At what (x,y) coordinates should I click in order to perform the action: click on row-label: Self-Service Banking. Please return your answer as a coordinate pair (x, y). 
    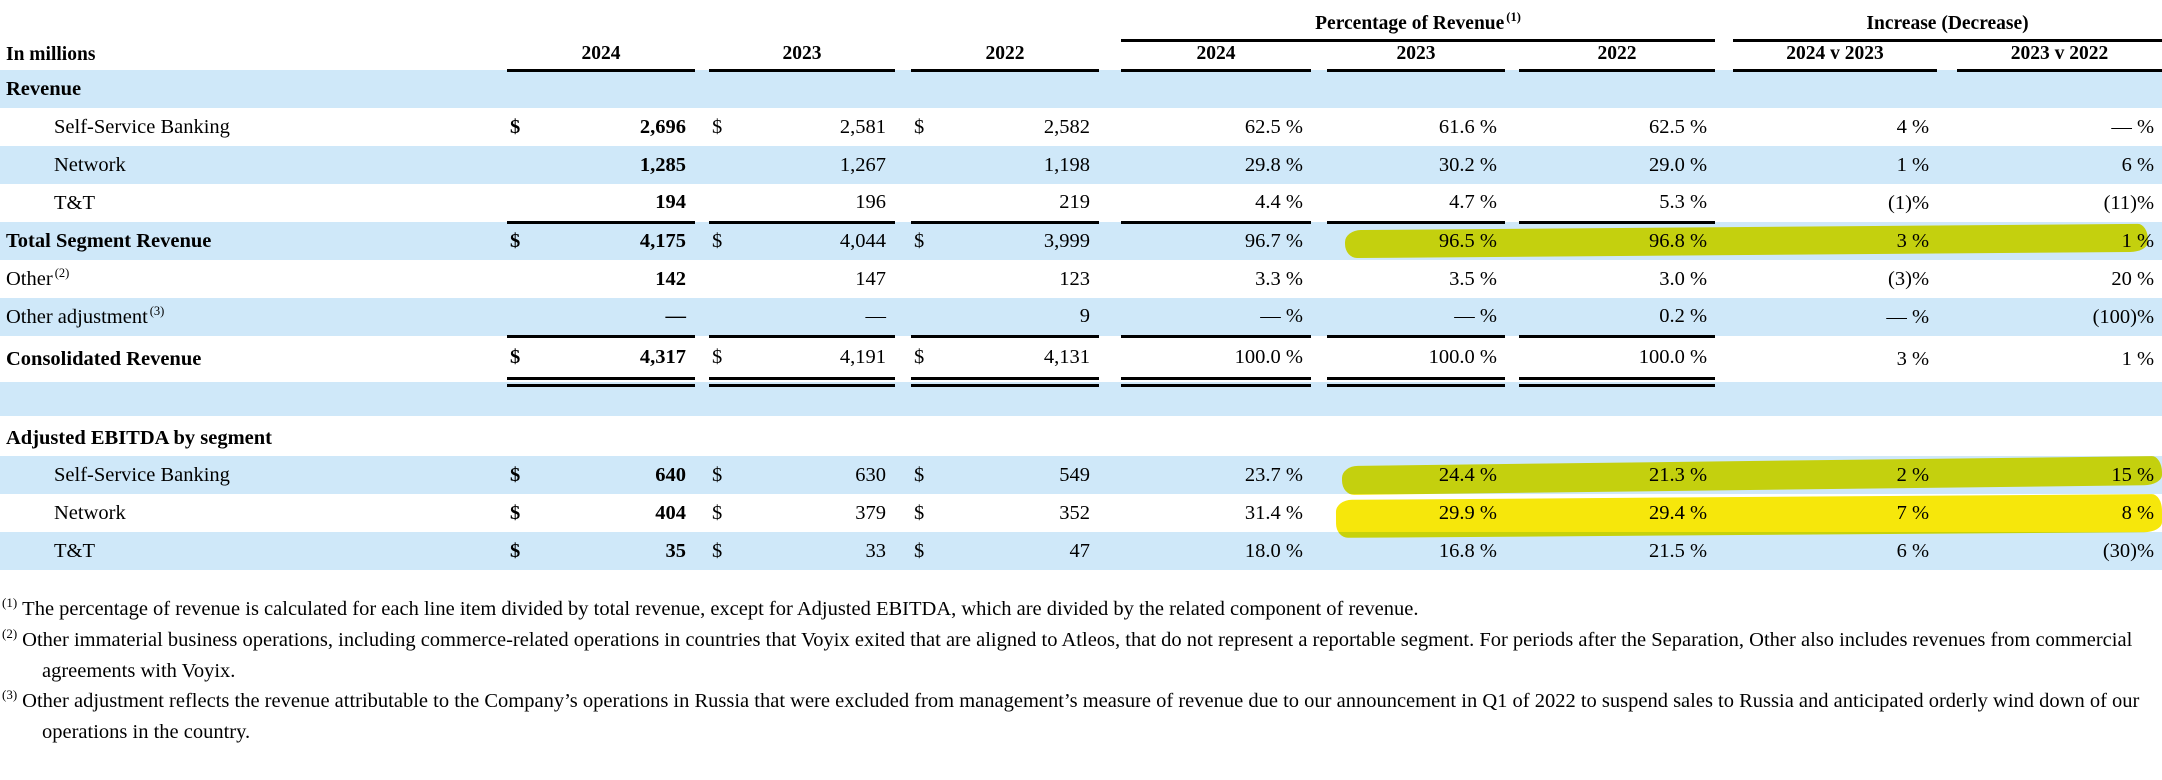
    Looking at the image, I should click on (248, 475).